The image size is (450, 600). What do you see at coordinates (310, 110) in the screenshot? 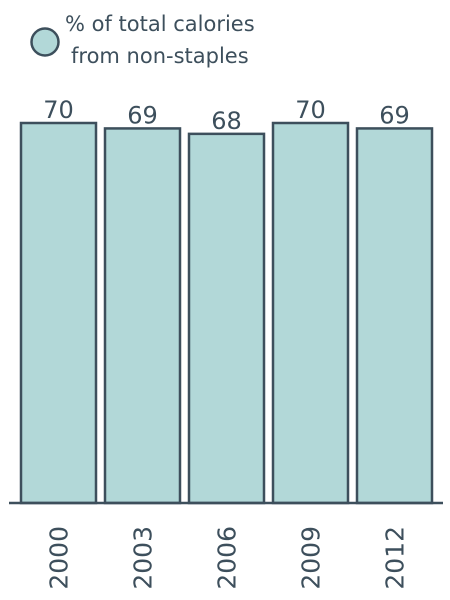
I see `value-label-2009: 70` at bounding box center [310, 110].